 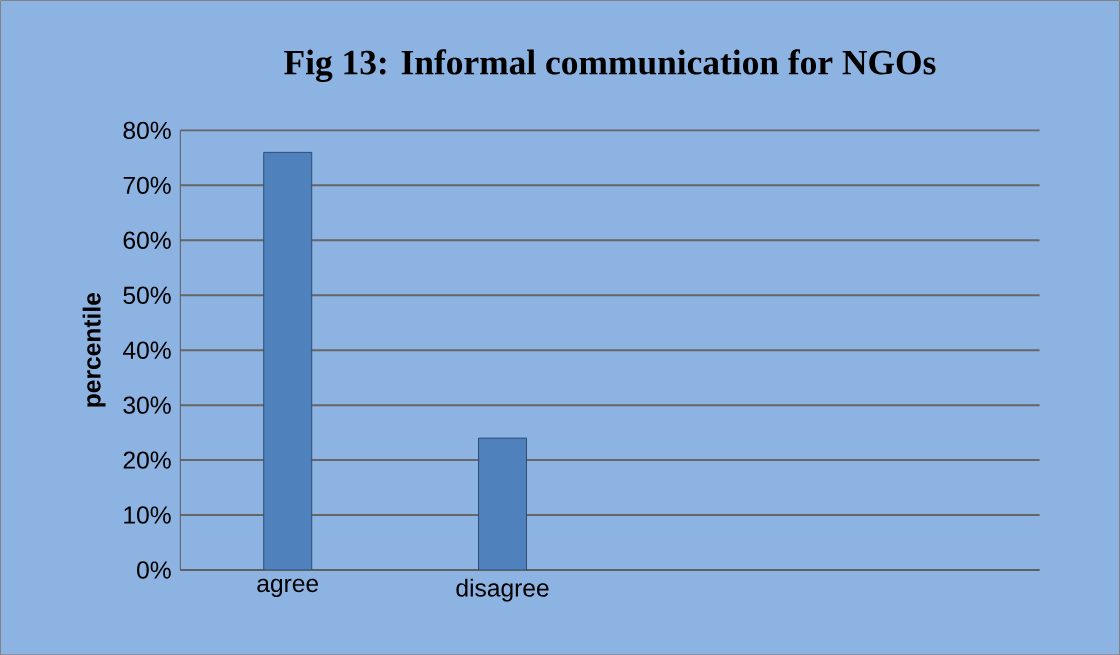 I want to click on y-tick-label: 40%, so click(x=147, y=350).